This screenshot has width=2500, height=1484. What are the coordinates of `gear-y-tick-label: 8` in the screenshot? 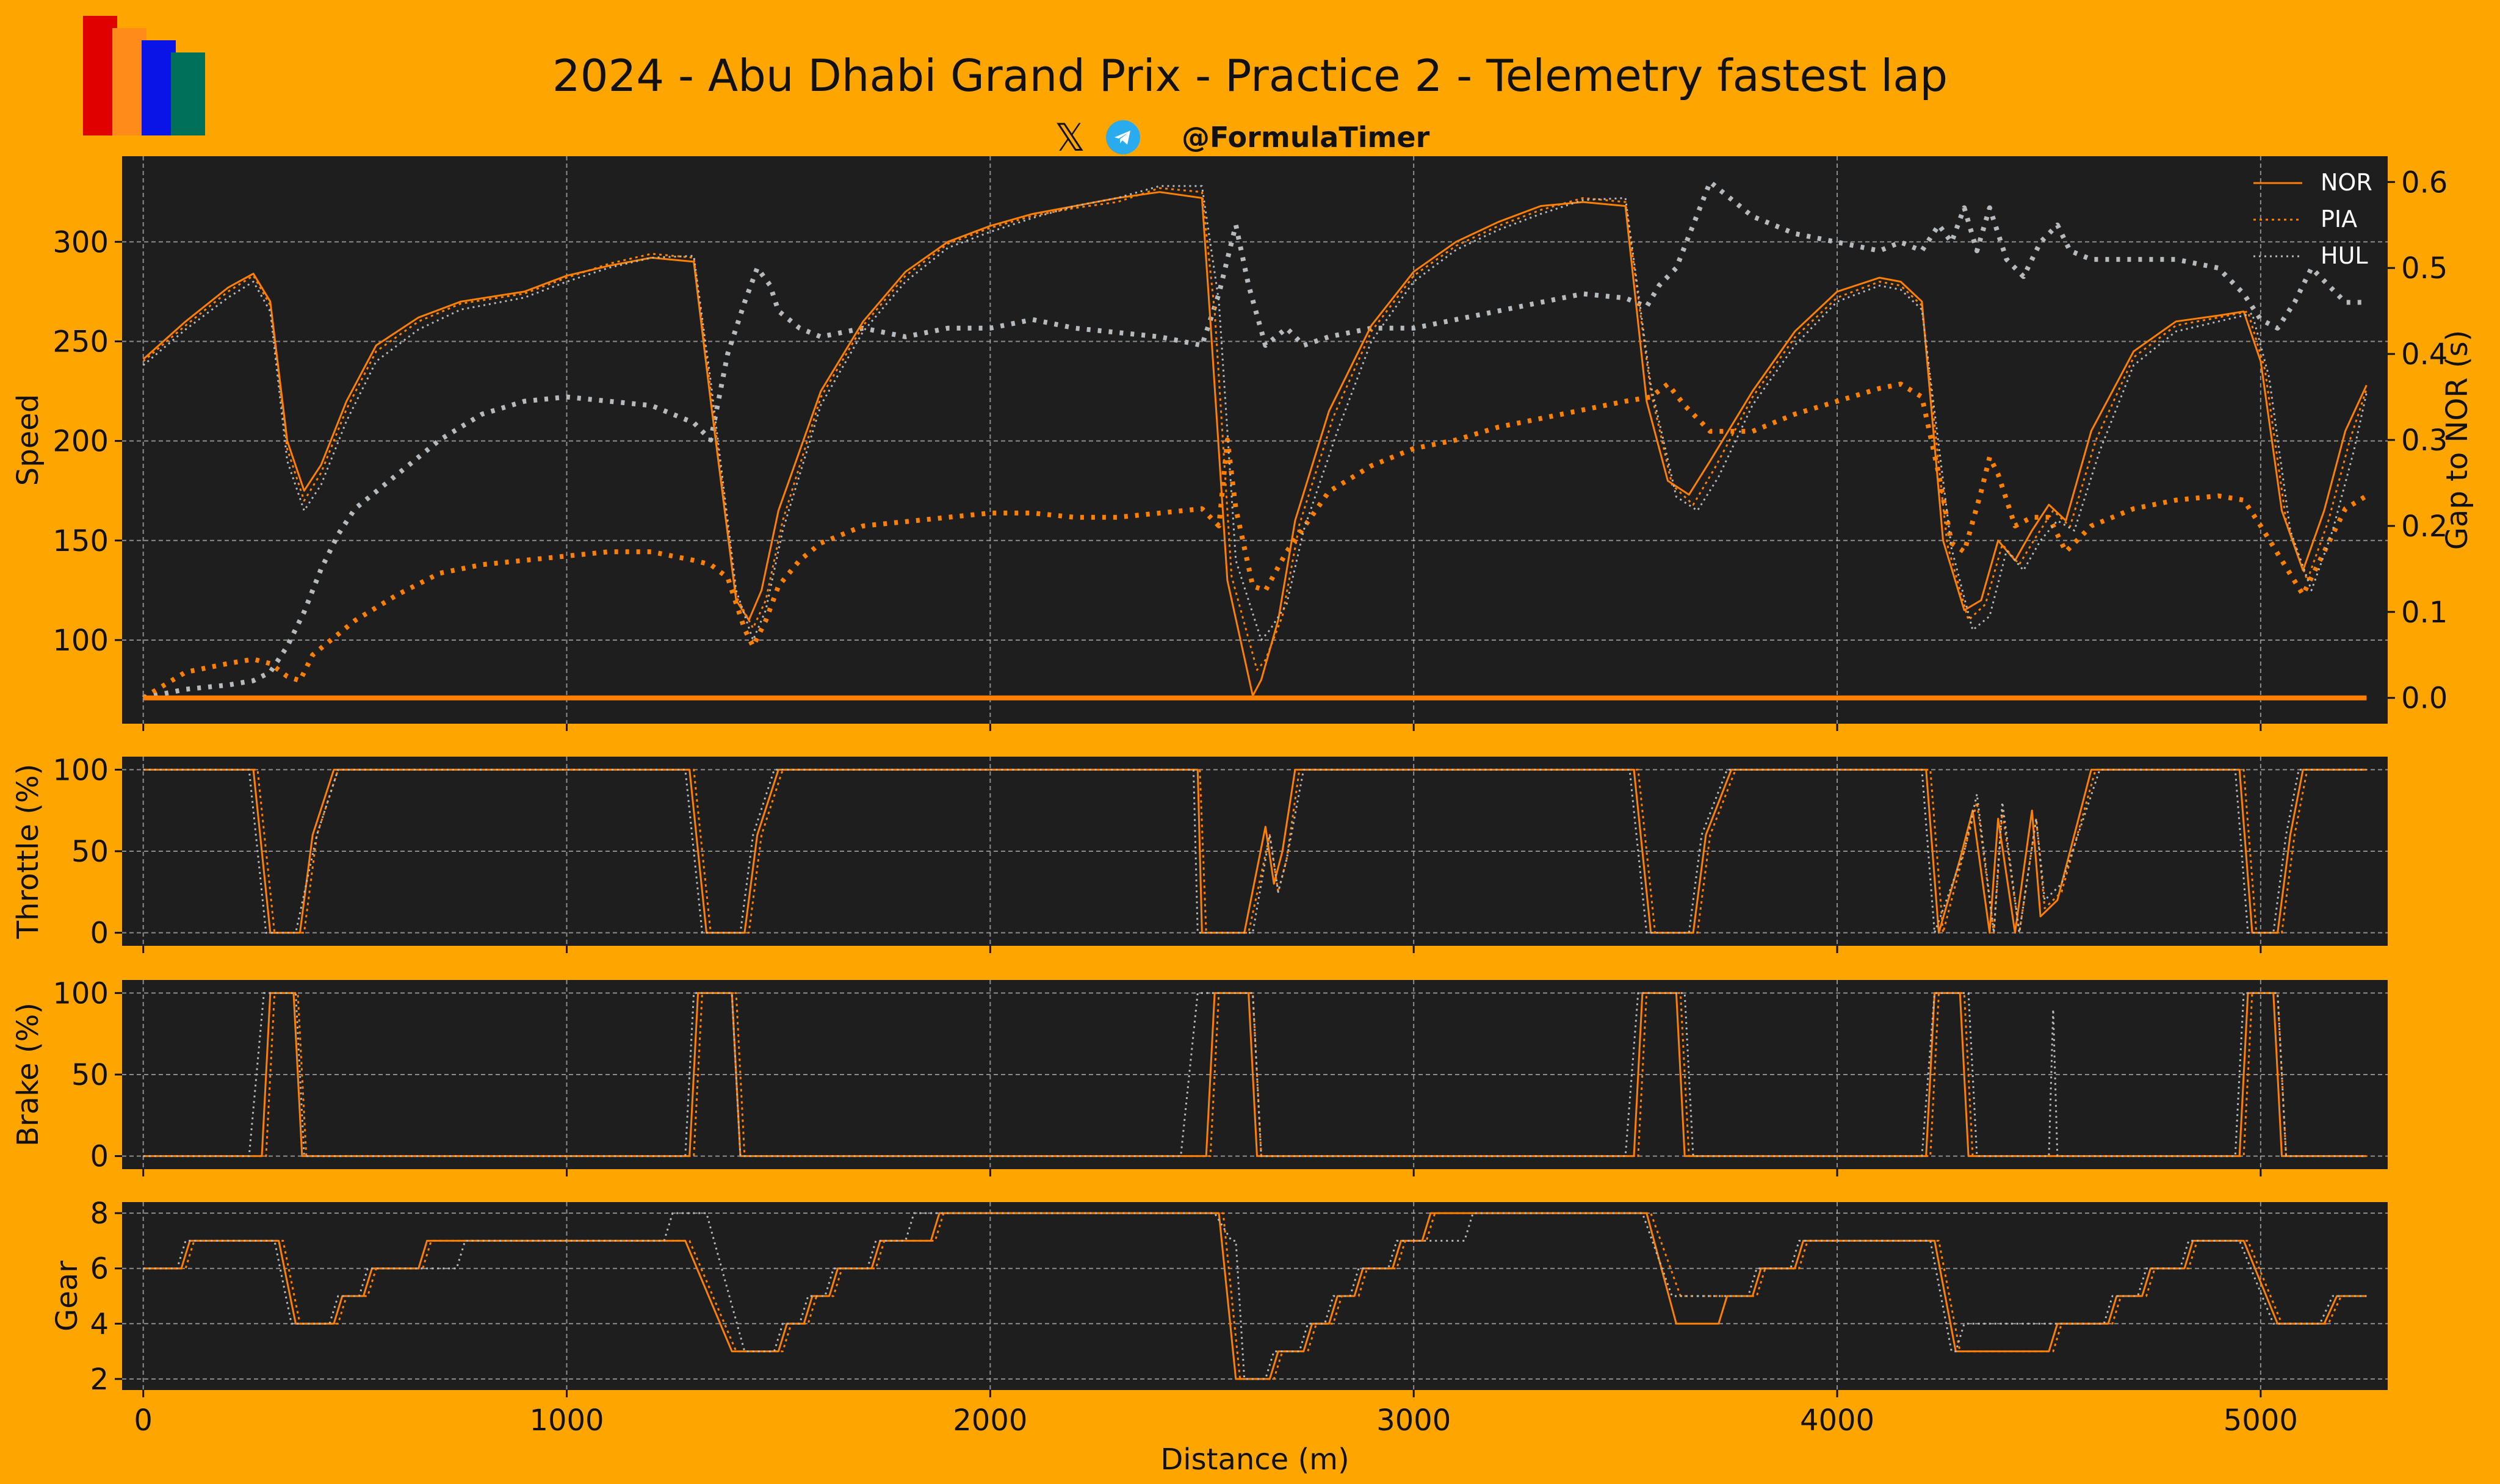 It's located at (99, 1214).